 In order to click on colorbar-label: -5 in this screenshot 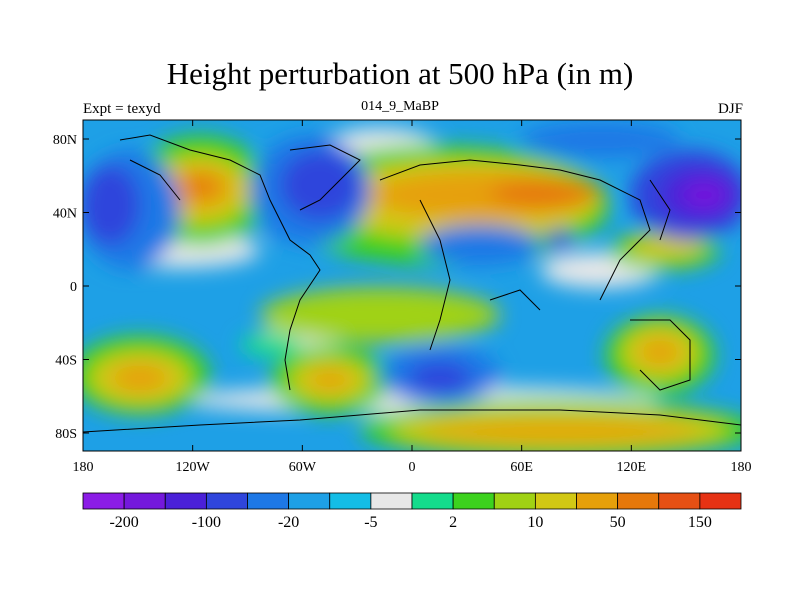, I will do `click(370, 522)`.